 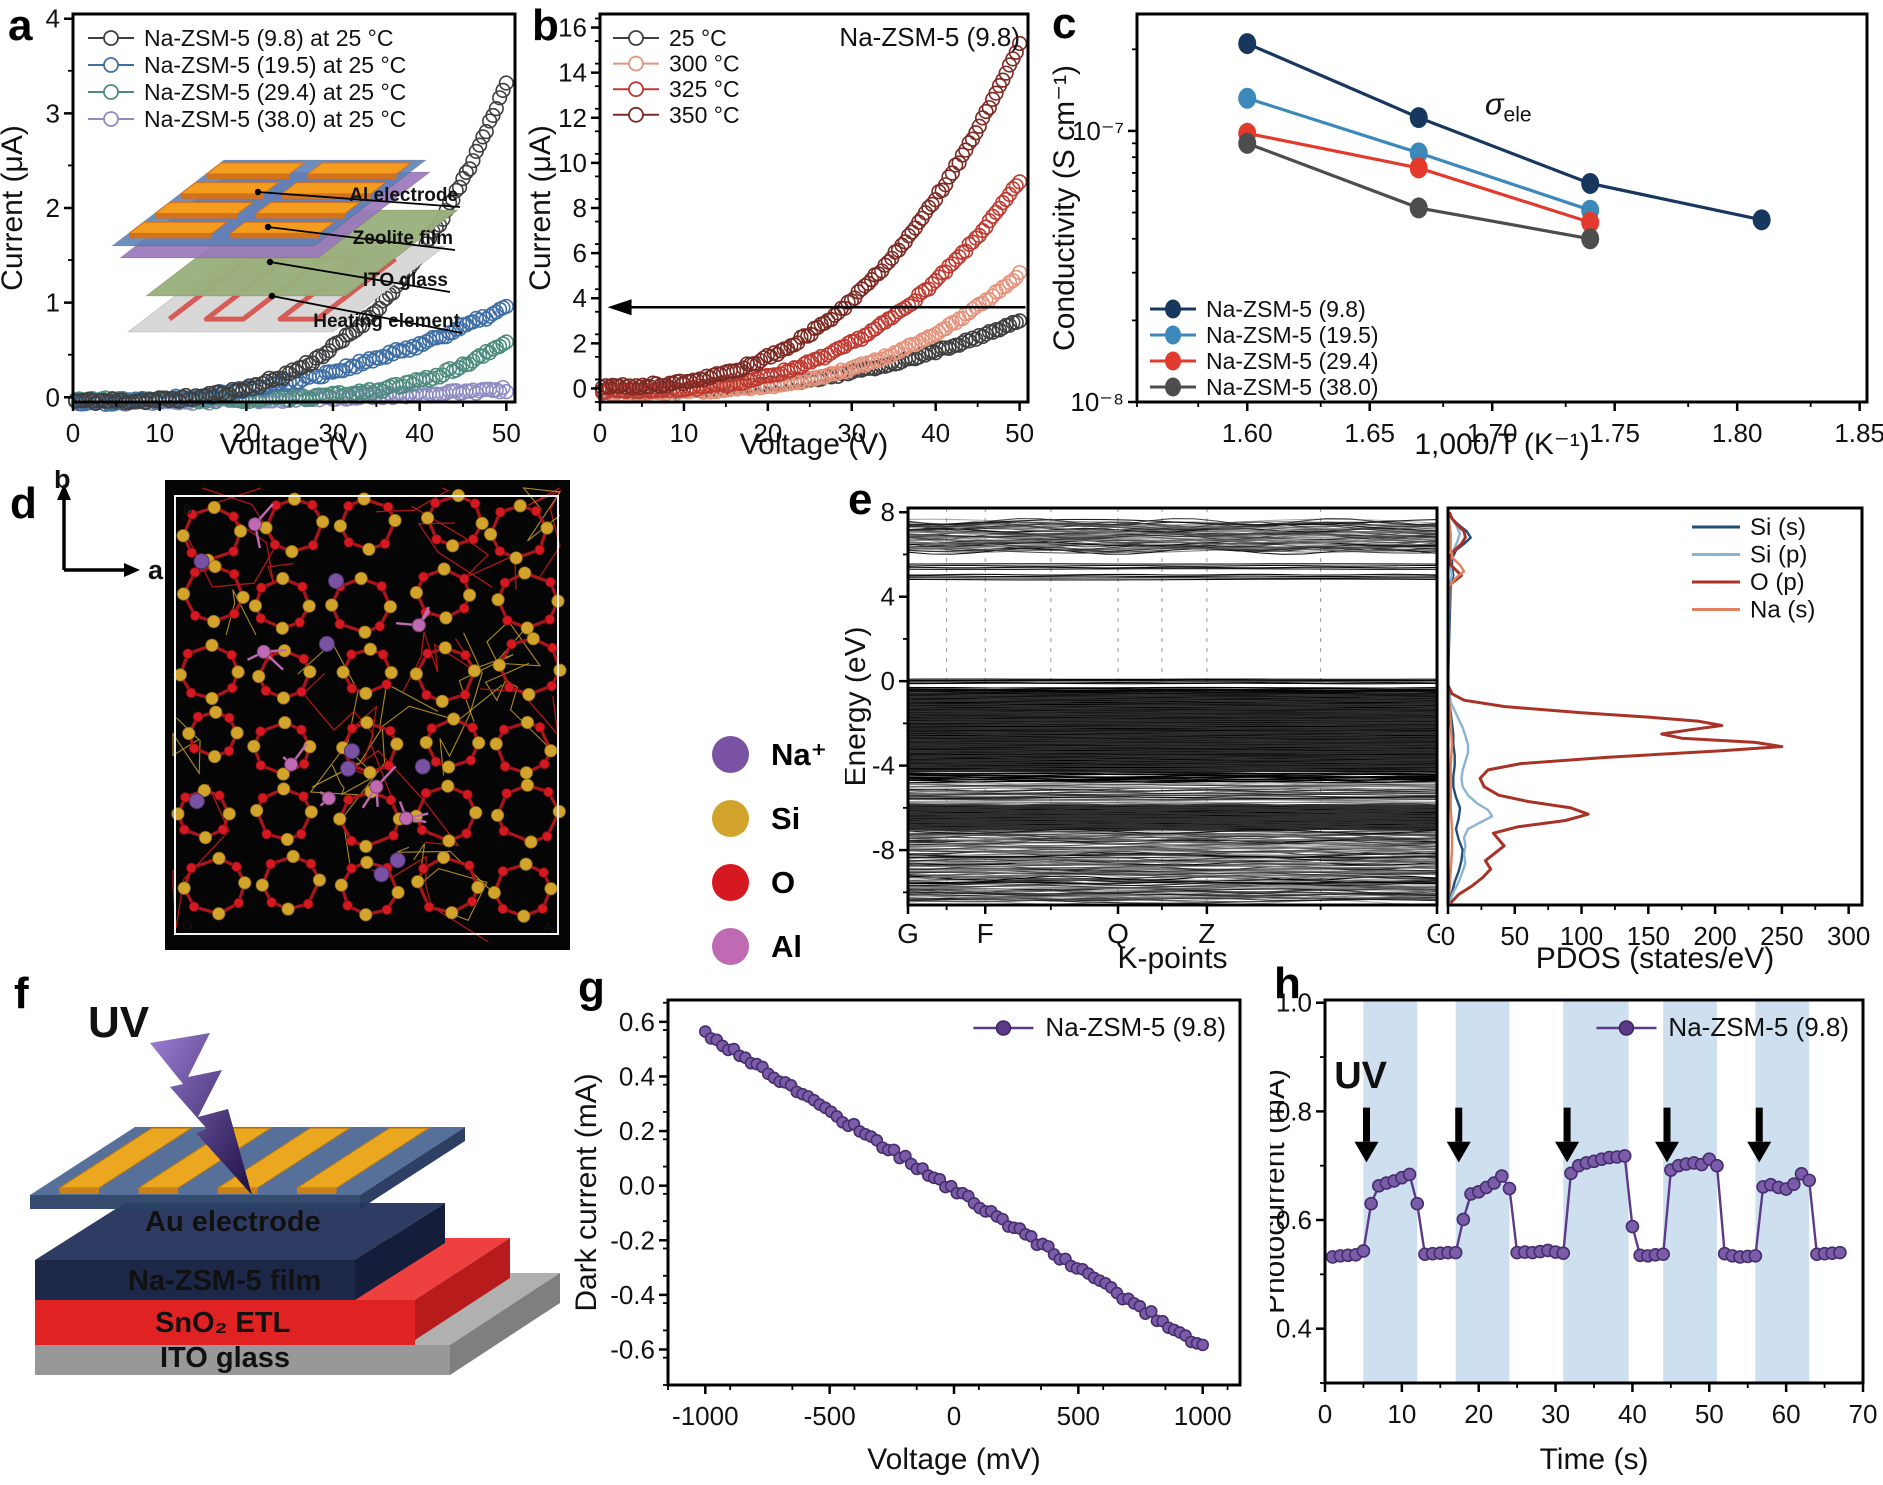 I want to click on svg-text: Zeolite film, so click(x=403, y=238).